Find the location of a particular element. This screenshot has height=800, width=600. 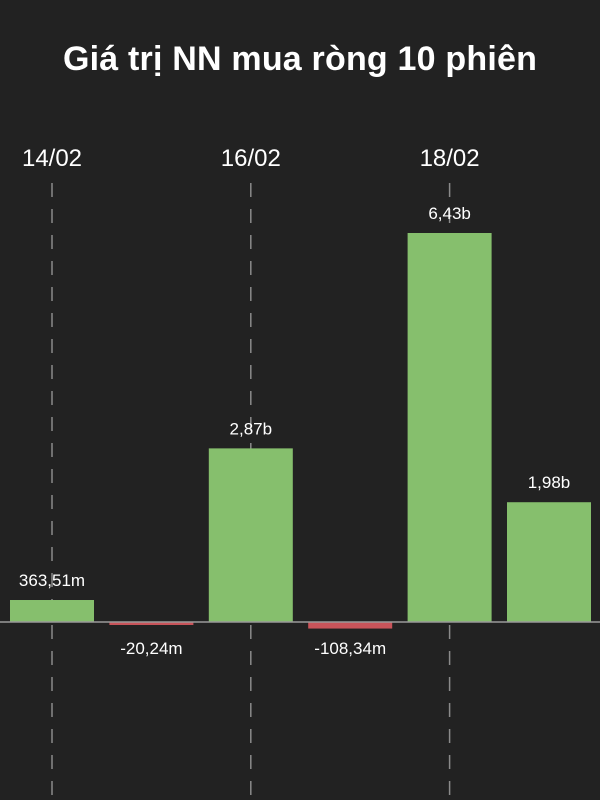

date-tick-label: 18/02 is located at coordinates (450, 158).